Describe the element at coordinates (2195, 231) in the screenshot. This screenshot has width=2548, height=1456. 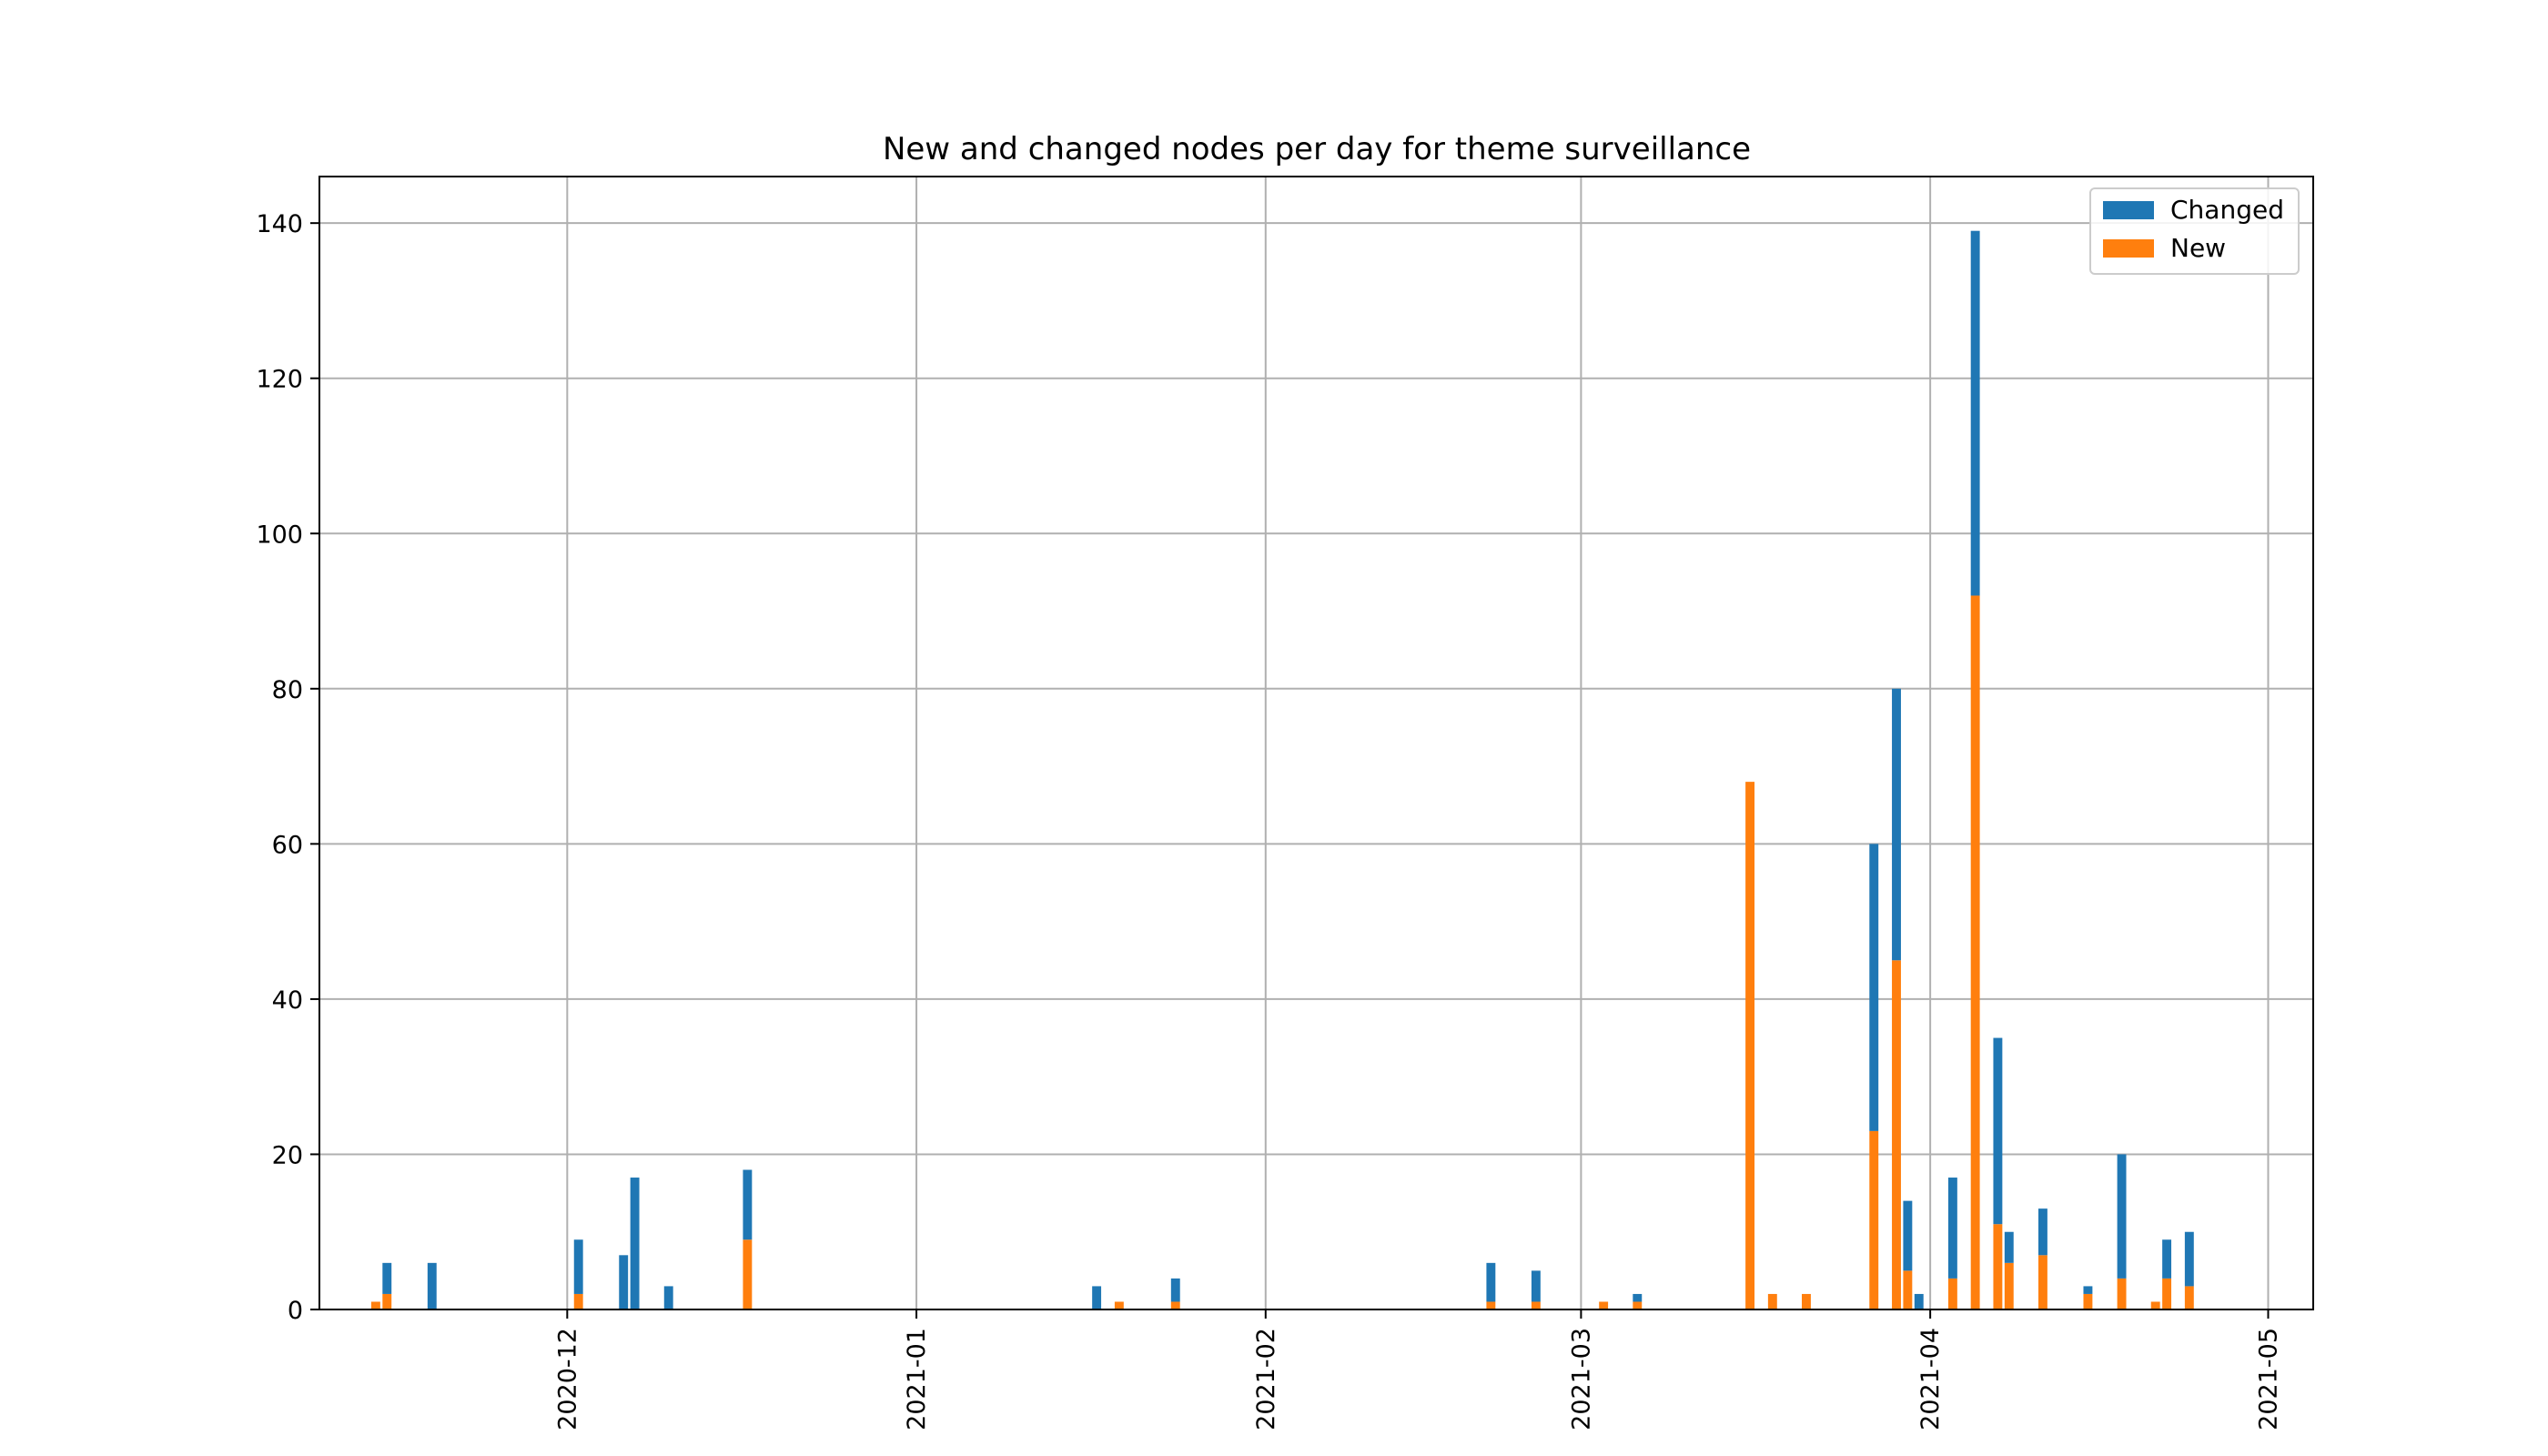
I see `legend: Changed New` at that location.